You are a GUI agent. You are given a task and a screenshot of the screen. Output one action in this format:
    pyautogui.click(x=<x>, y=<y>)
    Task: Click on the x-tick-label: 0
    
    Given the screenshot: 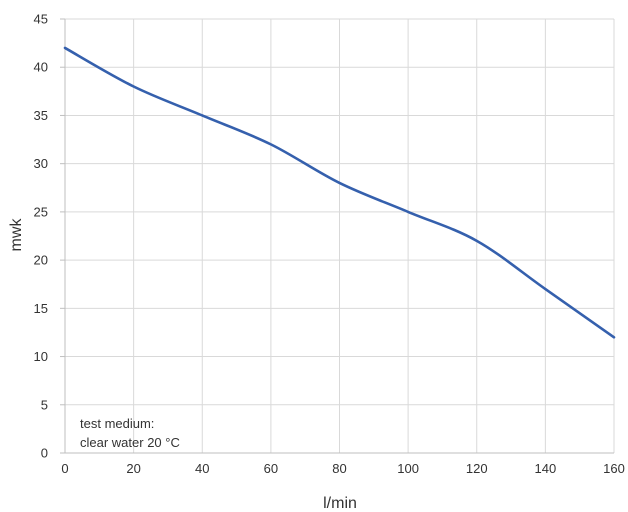 What is the action you would take?
    pyautogui.click(x=64, y=468)
    